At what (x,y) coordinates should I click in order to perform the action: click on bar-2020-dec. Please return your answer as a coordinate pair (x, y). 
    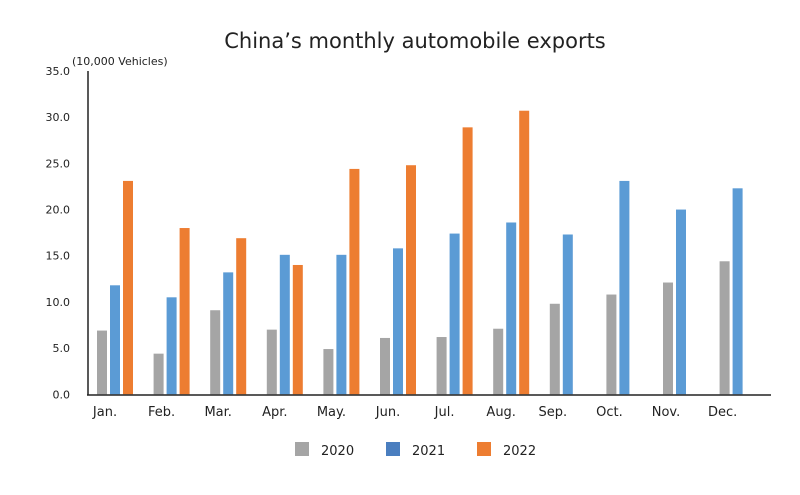
    Looking at the image, I should click on (724, 328).